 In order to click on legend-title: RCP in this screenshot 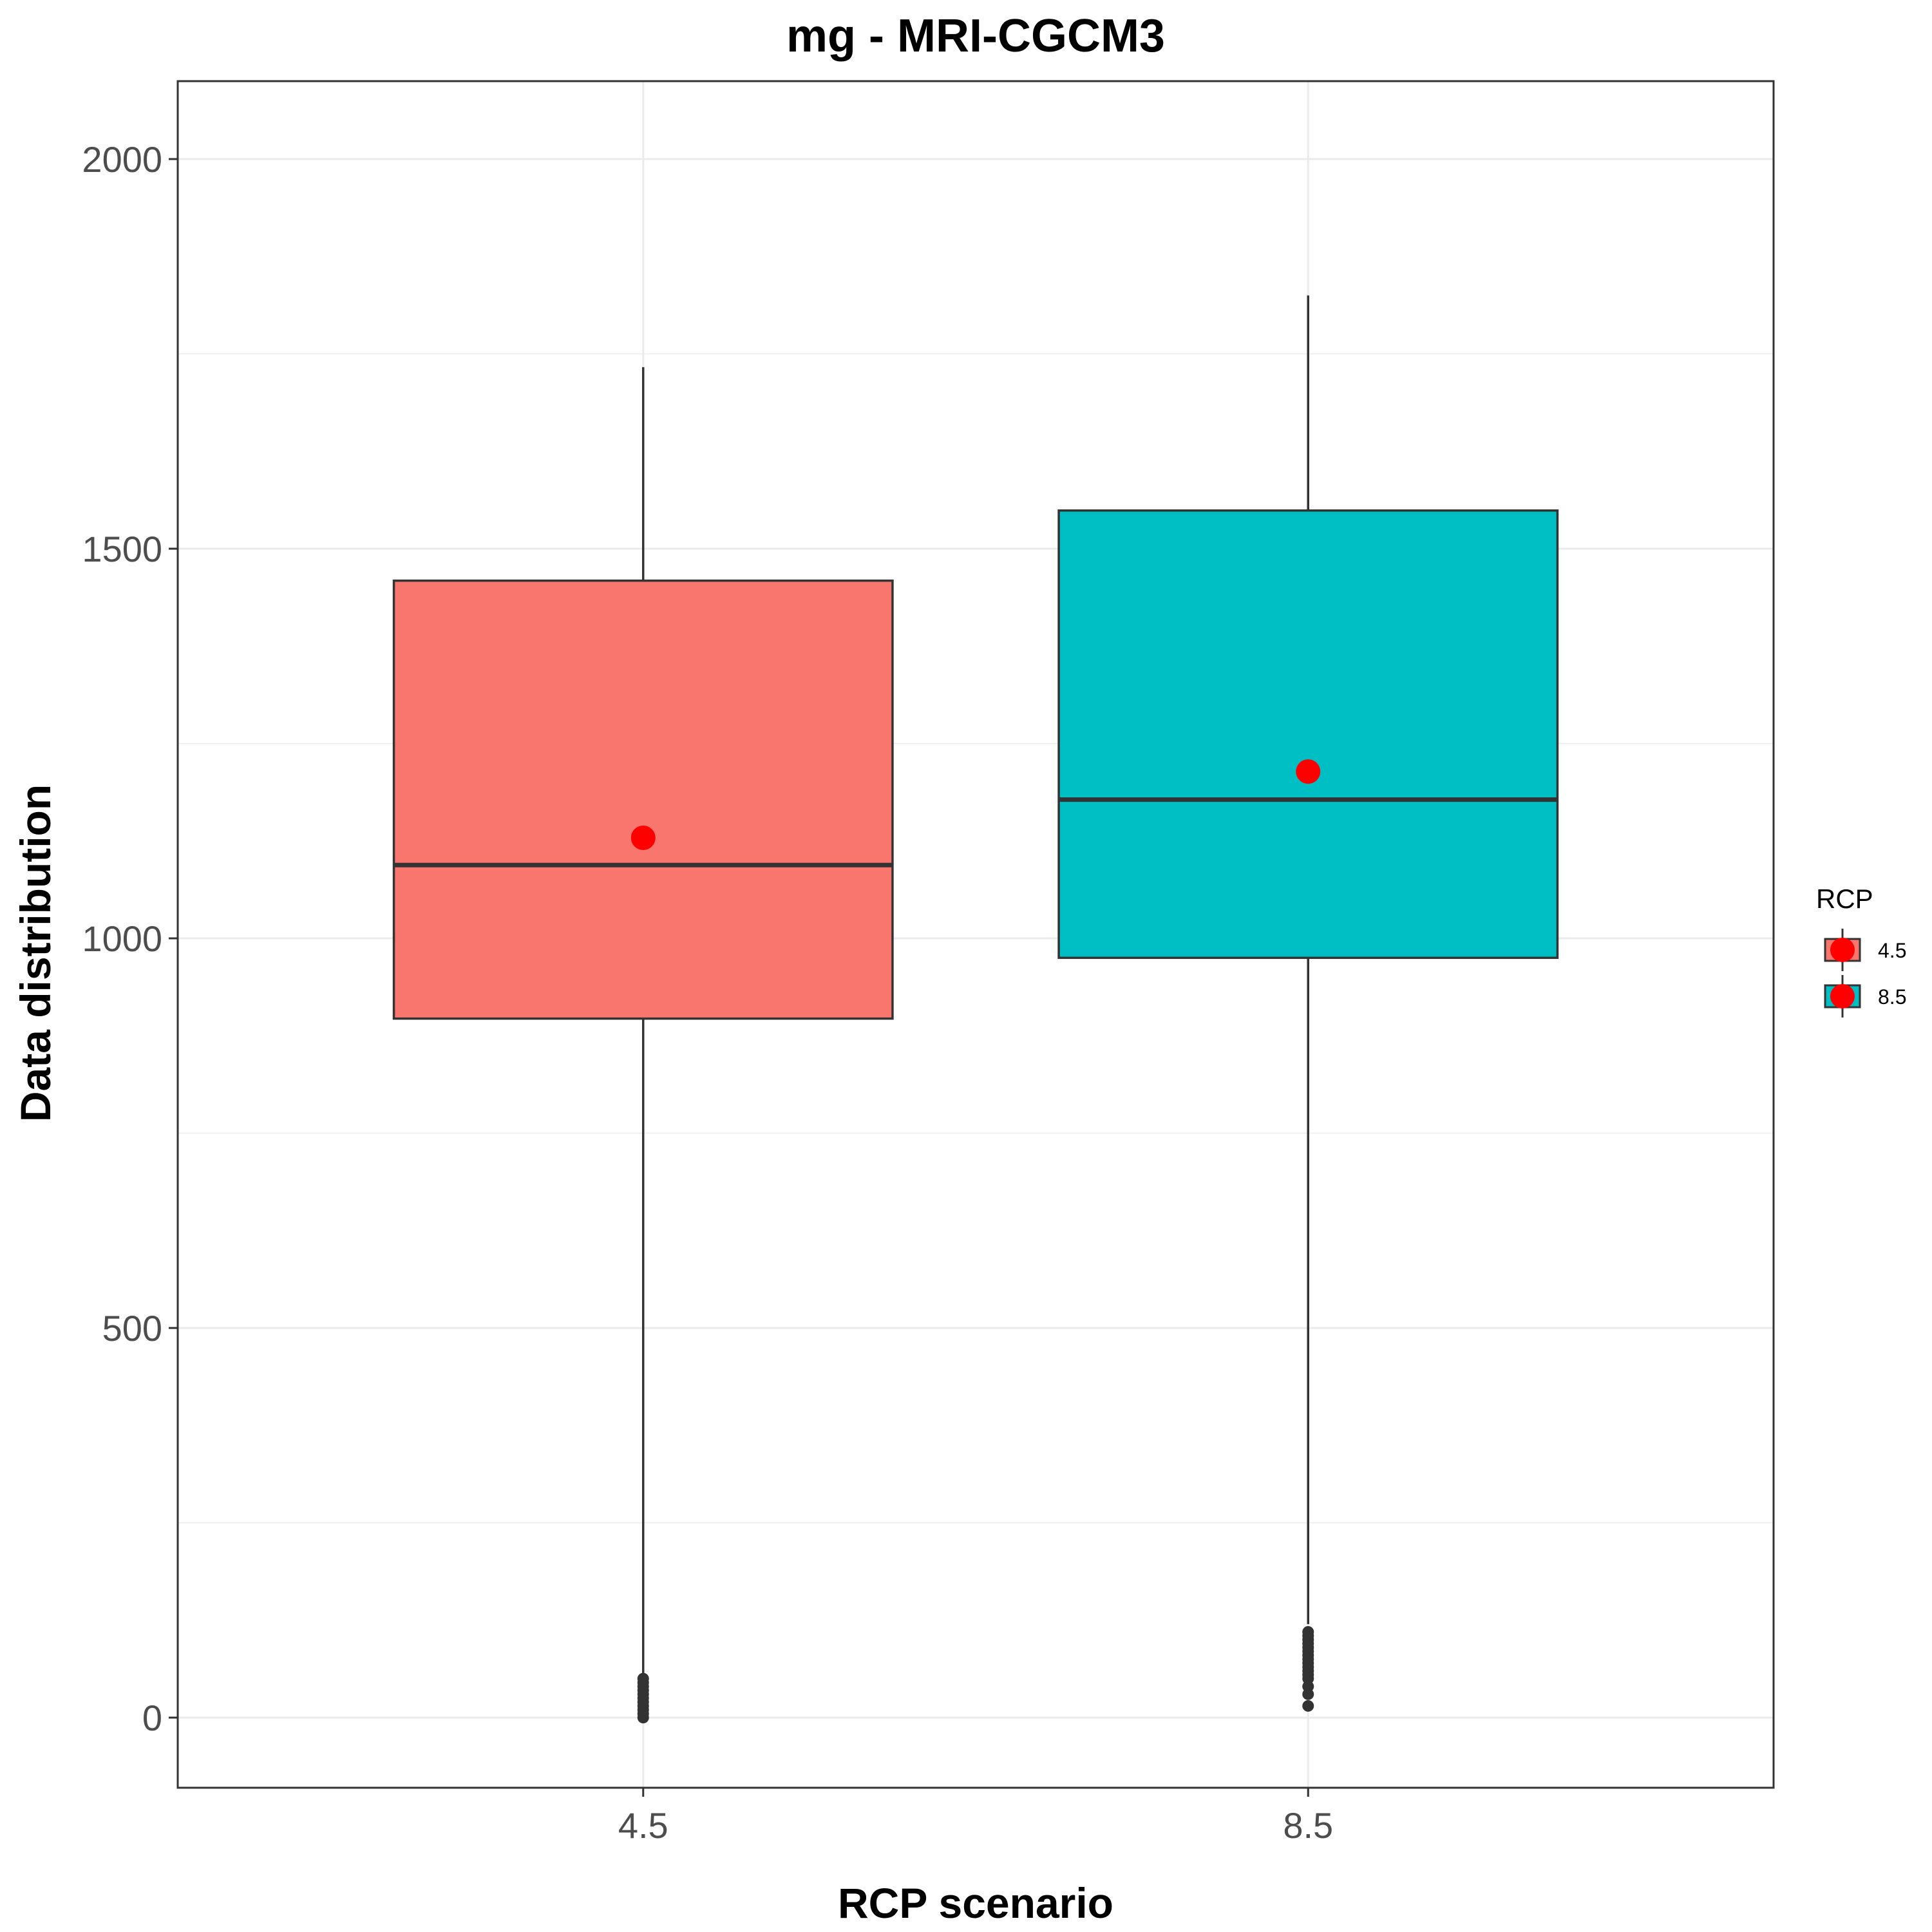, I will do `click(1845, 899)`.